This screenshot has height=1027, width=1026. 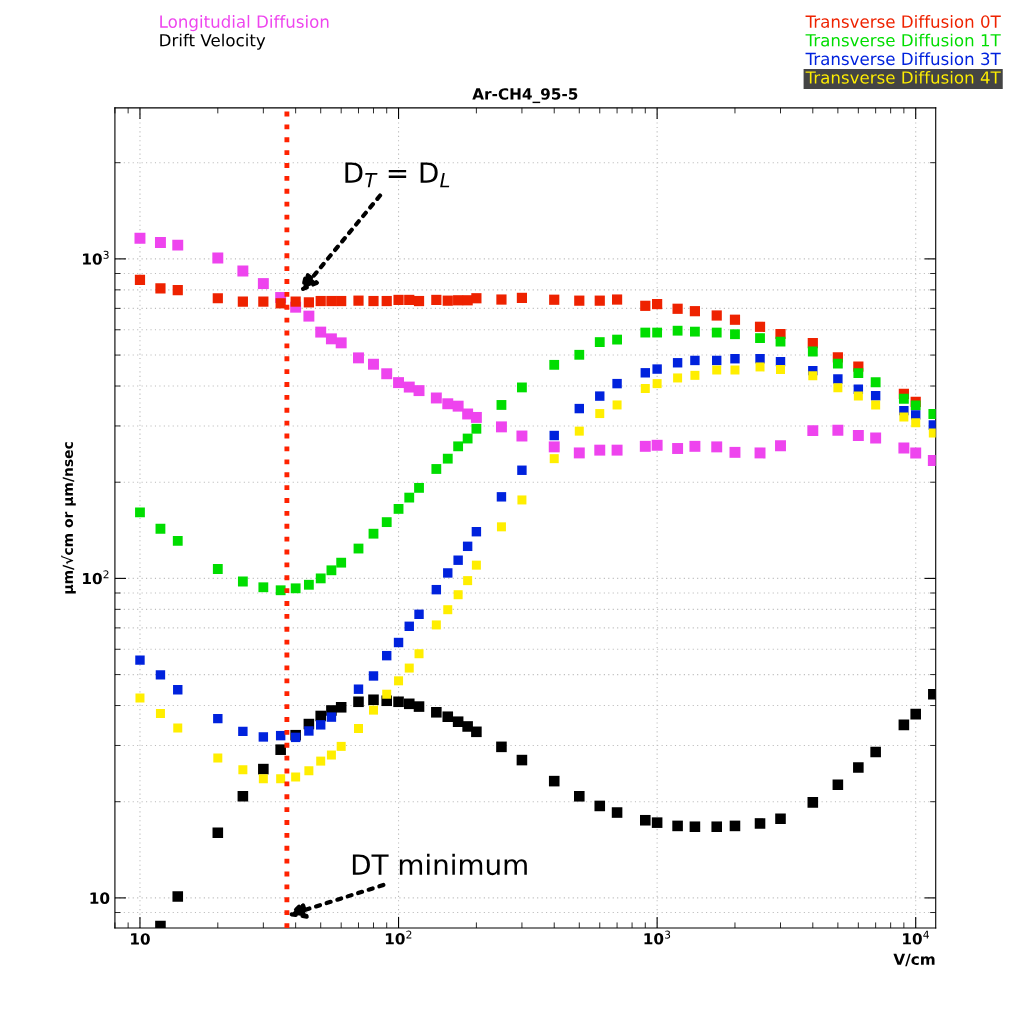 I want to click on y-tick-label: 10$^{2}$, so click(x=96, y=577).